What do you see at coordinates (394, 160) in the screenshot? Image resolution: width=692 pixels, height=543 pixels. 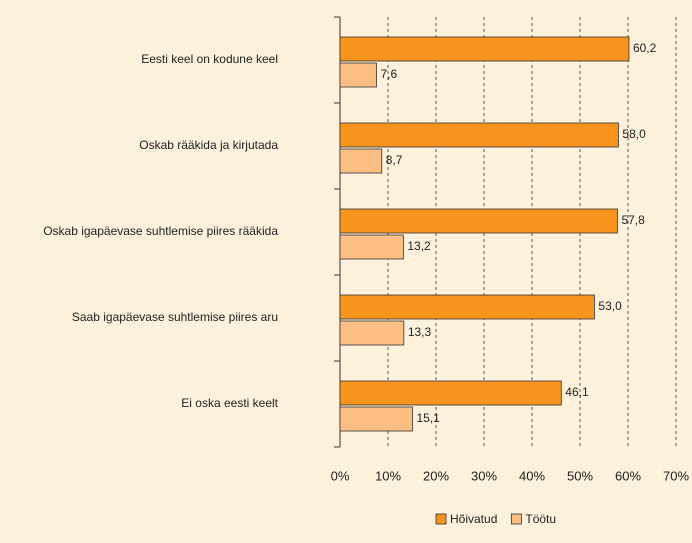 I see `data-label: 8,7` at bounding box center [394, 160].